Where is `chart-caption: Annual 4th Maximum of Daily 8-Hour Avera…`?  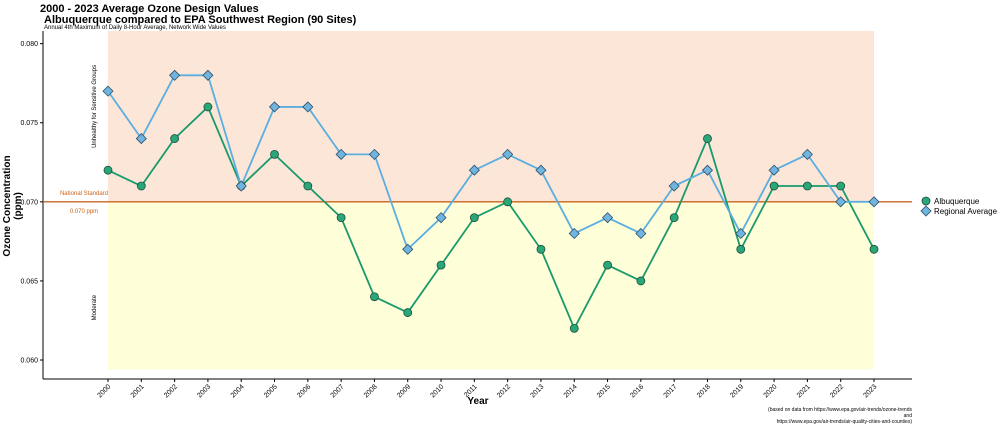 chart-caption: Annual 4th Maximum of Daily 8-Hour Avera… is located at coordinates (135, 28).